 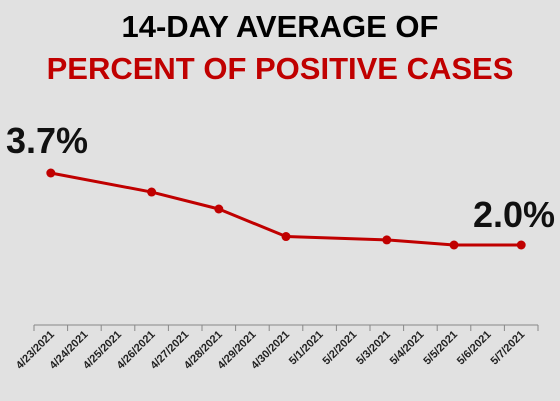 I want to click on x-tick-label: 5/5/2021, so click(x=440, y=348).